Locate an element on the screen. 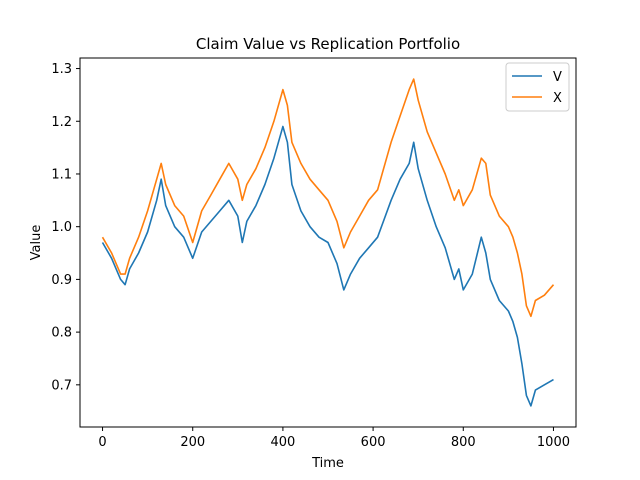 The image size is (640, 480). legend-label-v: V is located at coordinates (557, 77).